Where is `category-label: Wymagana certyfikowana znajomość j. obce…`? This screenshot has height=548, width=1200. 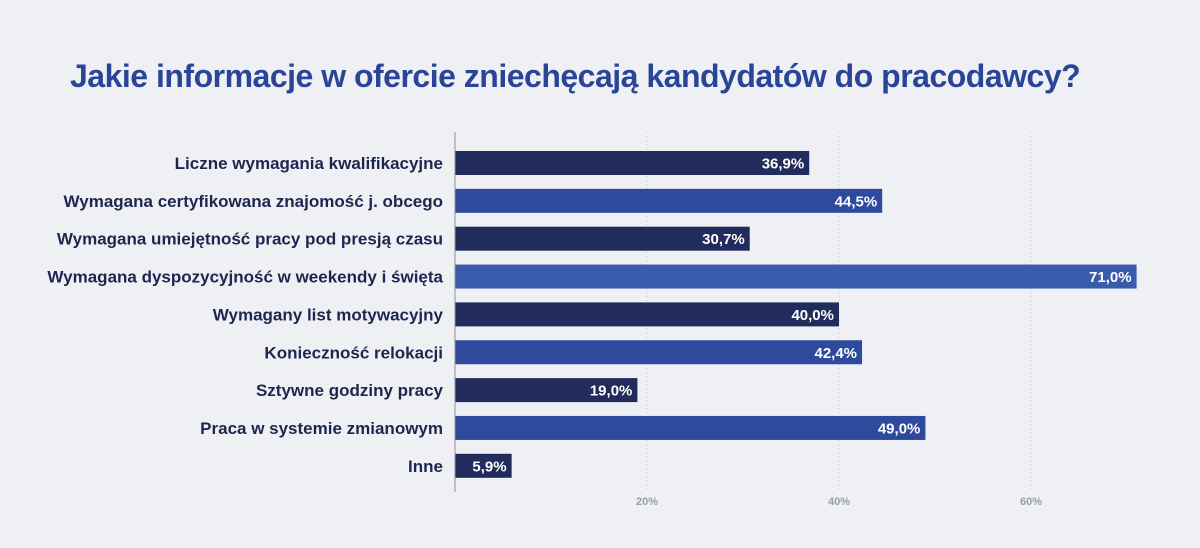 category-label: Wymagana certyfikowana znajomość j. obce… is located at coordinates (253, 201).